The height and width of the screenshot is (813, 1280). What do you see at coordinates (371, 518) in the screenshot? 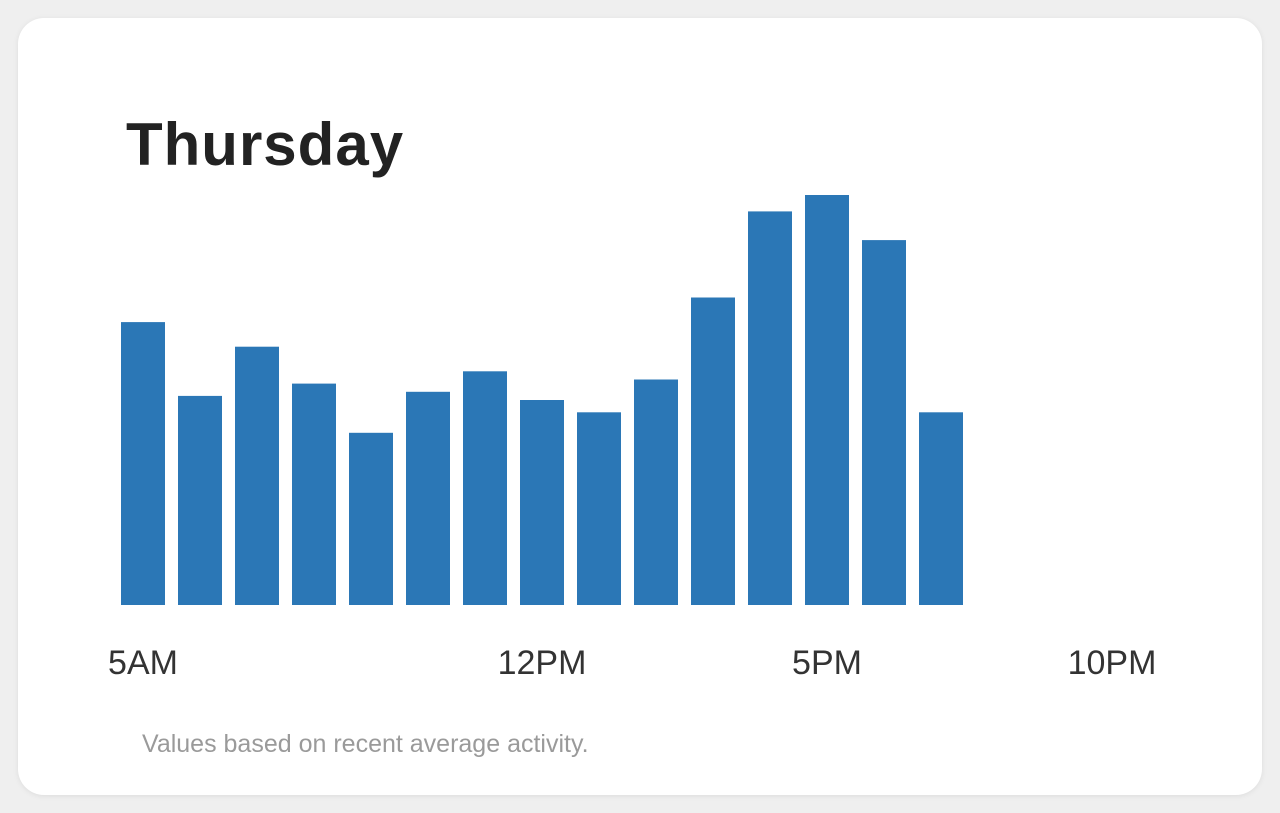
I see `bar-9AM` at bounding box center [371, 518].